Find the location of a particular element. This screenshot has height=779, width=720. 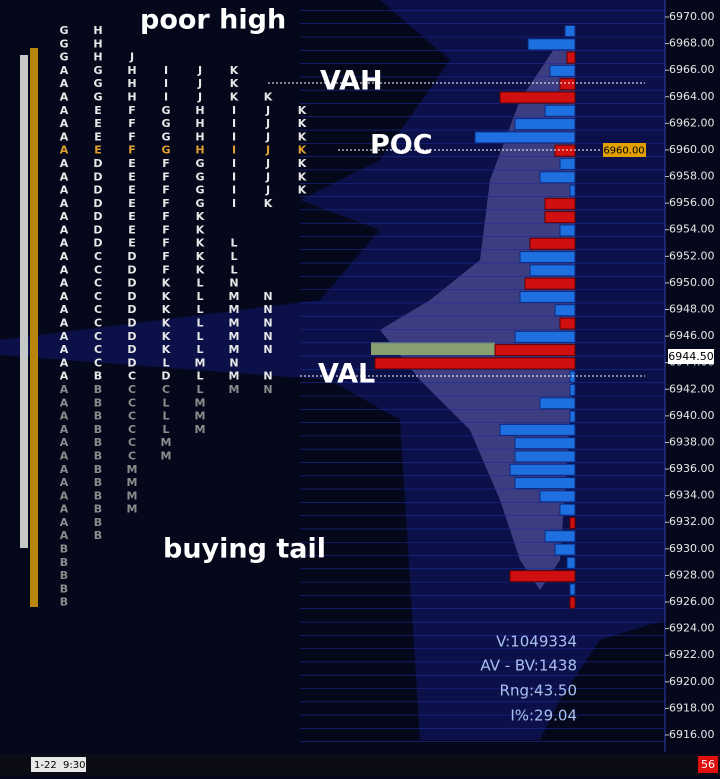

footer-bar is located at coordinates (360, 764).